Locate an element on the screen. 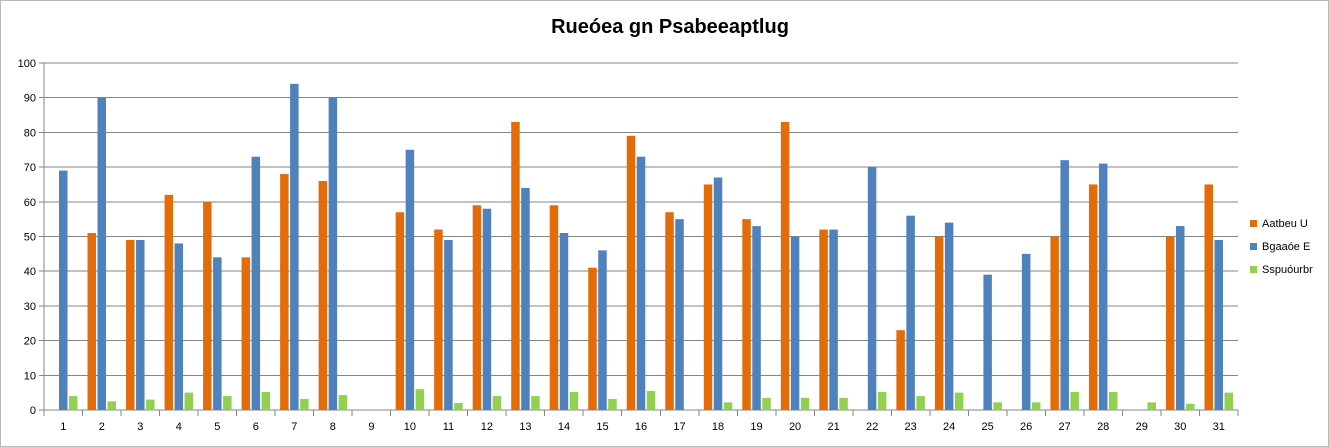 The height and width of the screenshot is (447, 1329). x-tick-label: 6 is located at coordinates (256, 427).